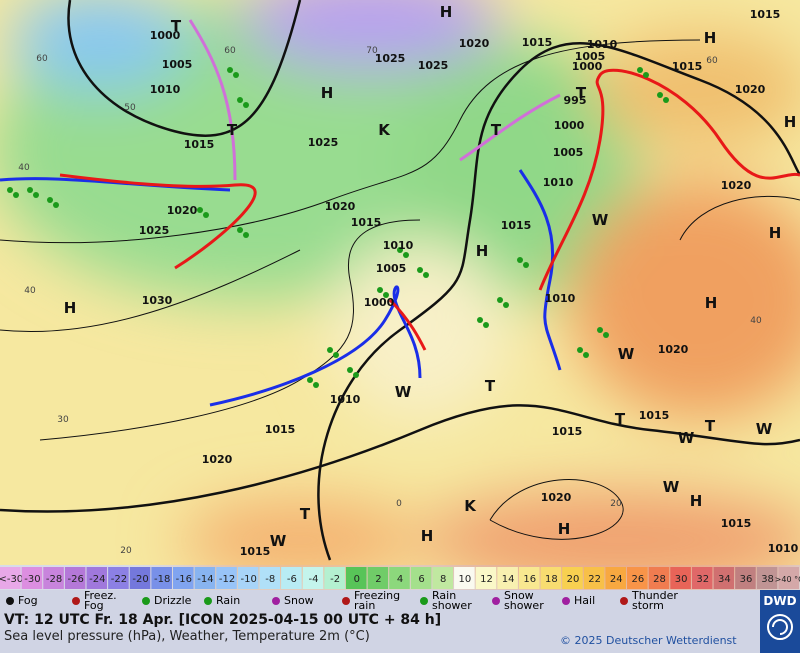 This screenshot has width=800, height=653. Describe the element at coordinates (652, 601) in the screenshot. I see `legend-item: Thunder storm` at that location.